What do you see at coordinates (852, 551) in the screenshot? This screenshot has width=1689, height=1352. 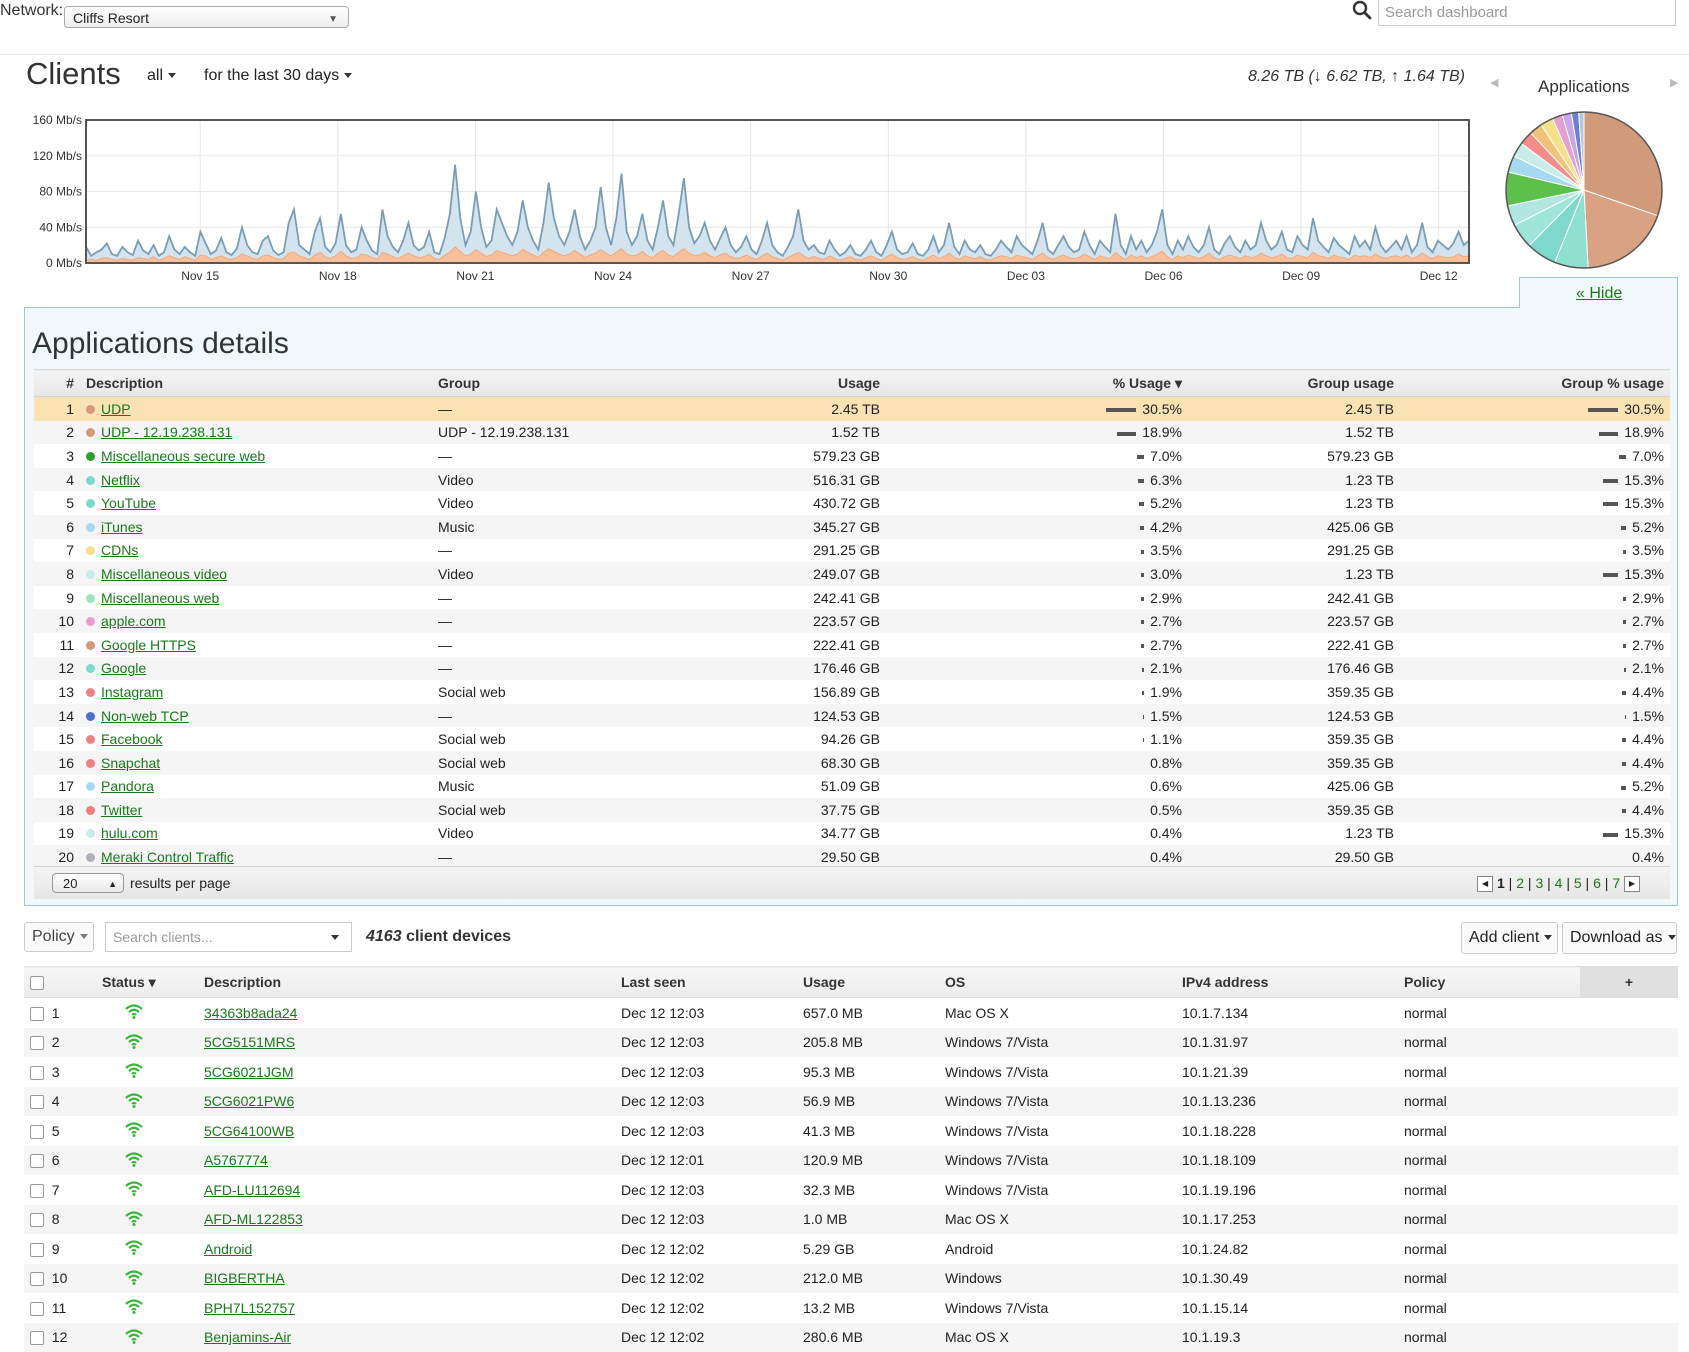 I see `table-row: 7 CDNs — 291.25 GB 3.5% 291.25 GB 3.5%` at bounding box center [852, 551].